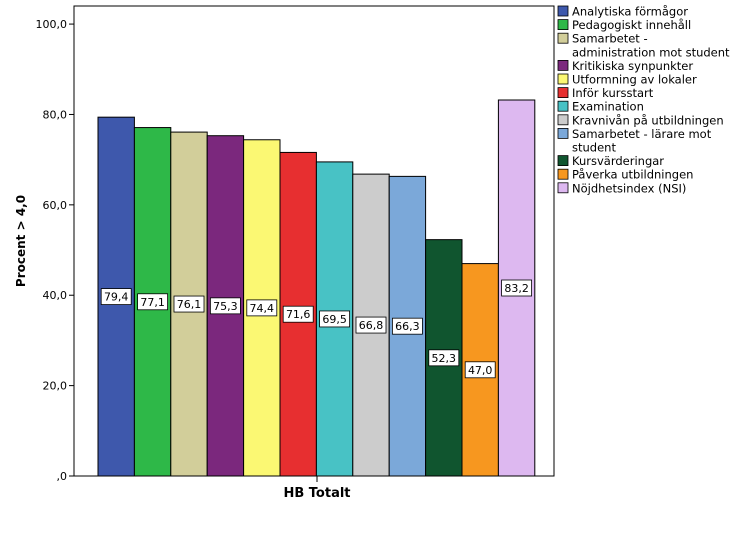  I want to click on legend-label: administration mot student, so click(651, 52).